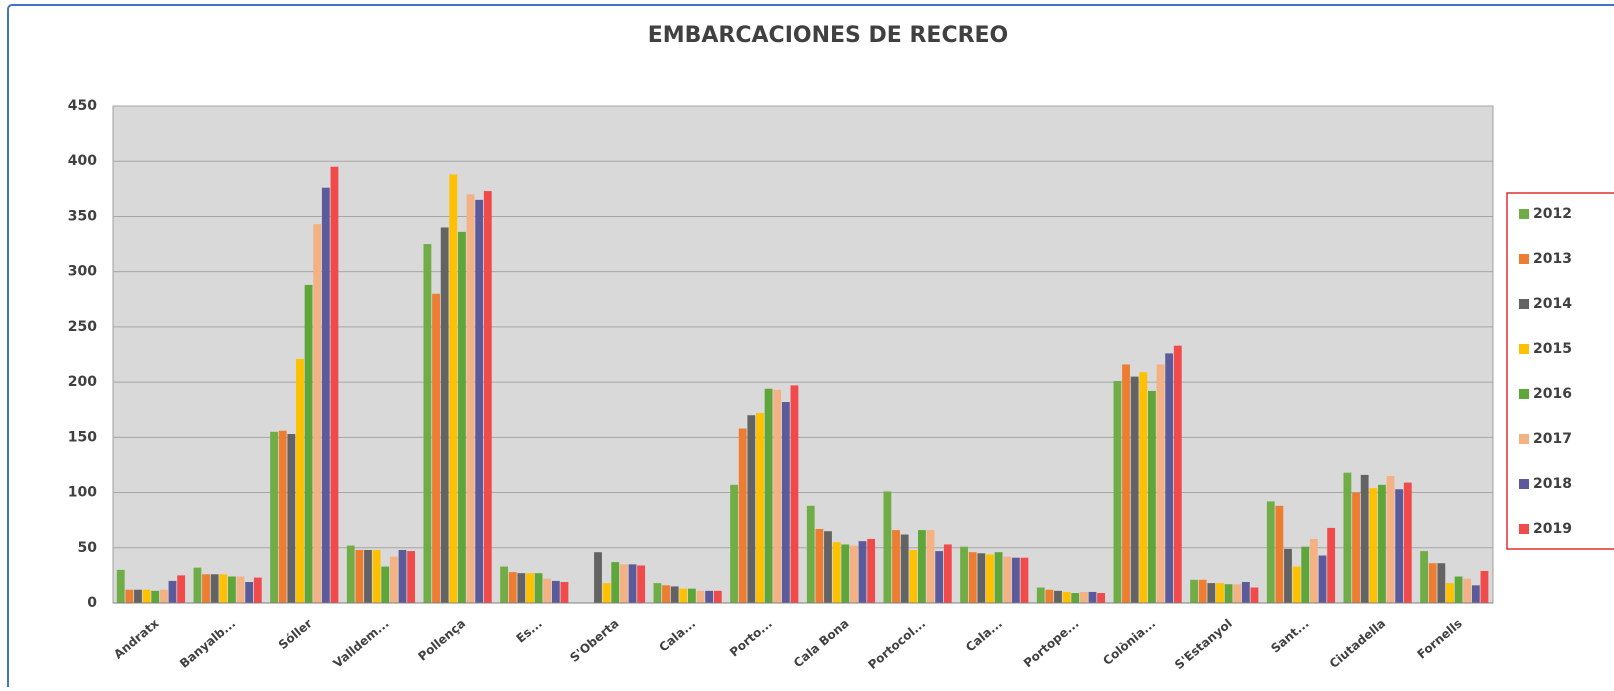 This screenshot has width=1614, height=691. What do you see at coordinates (82, 493) in the screenshot?
I see `y-tick-label: 100` at bounding box center [82, 493].